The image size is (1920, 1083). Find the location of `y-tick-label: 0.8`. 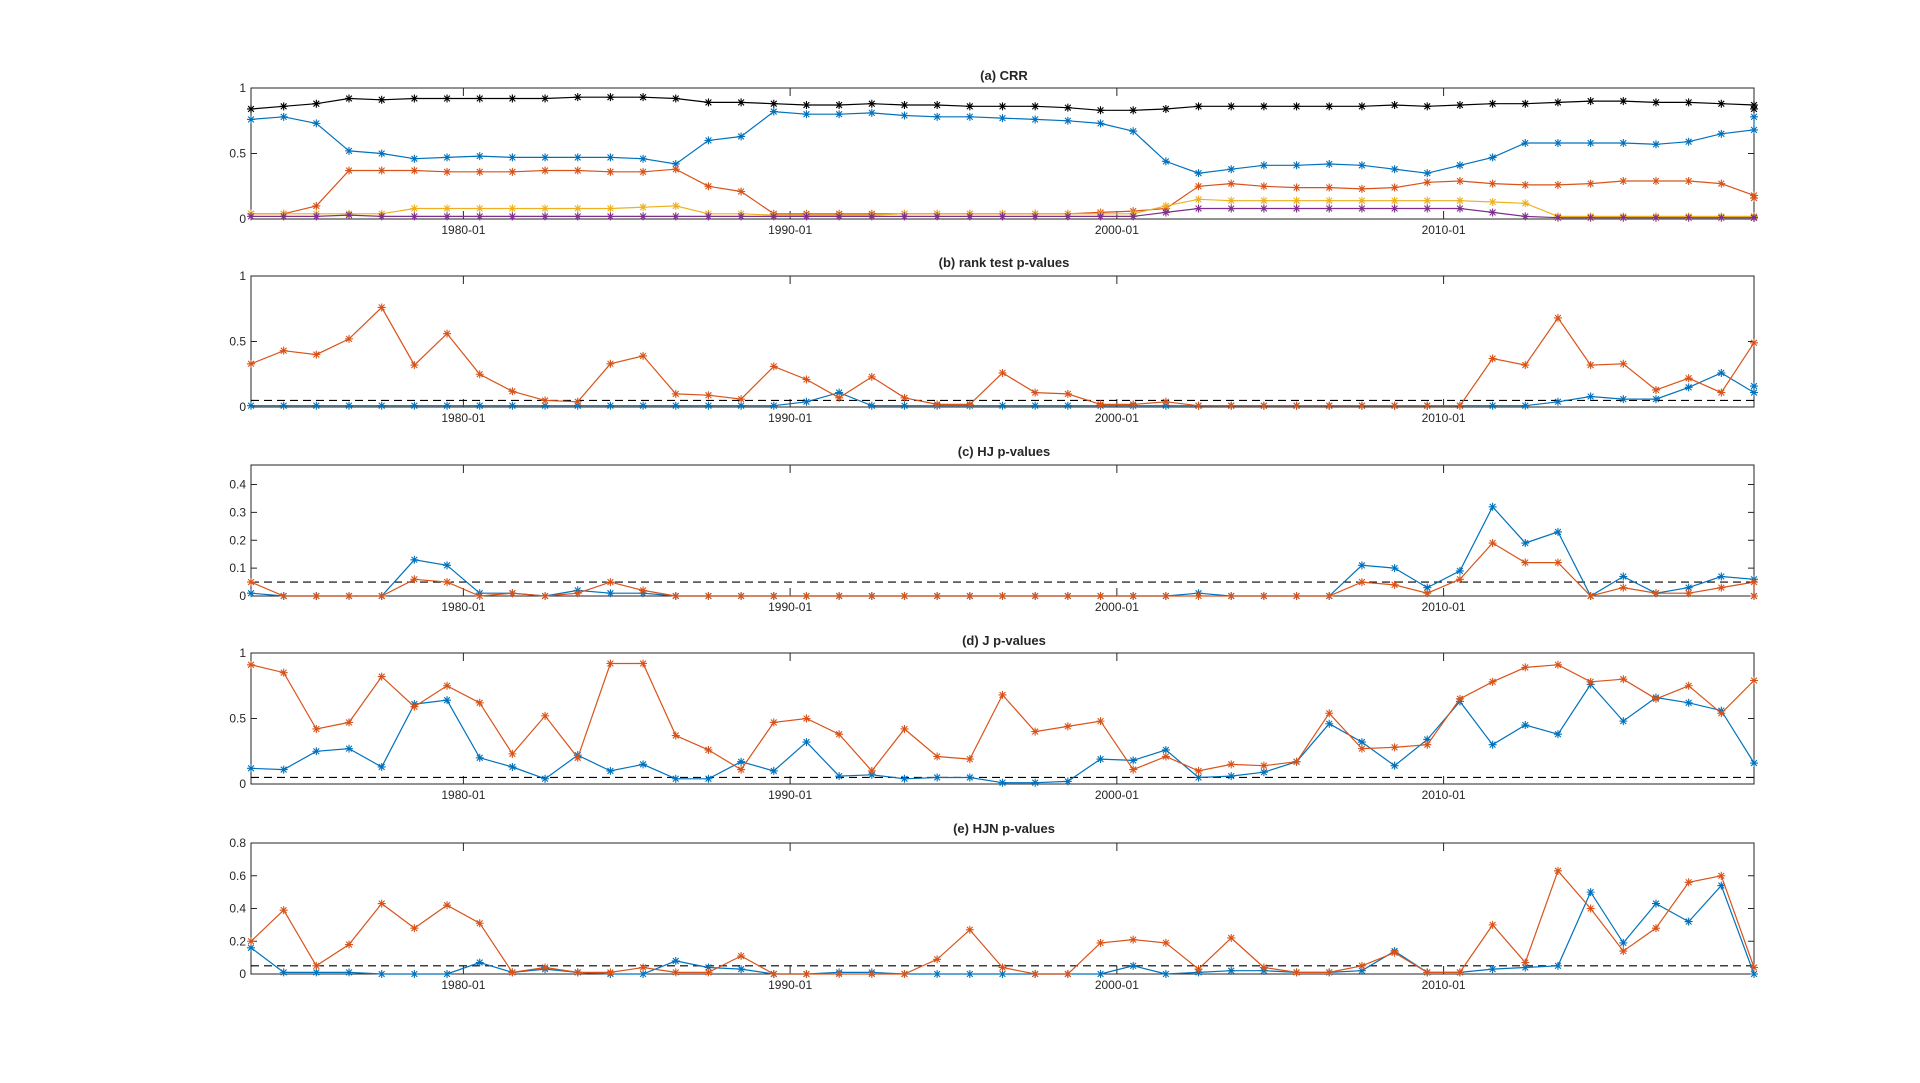

y-tick-label: 0.8 is located at coordinates (237, 843).